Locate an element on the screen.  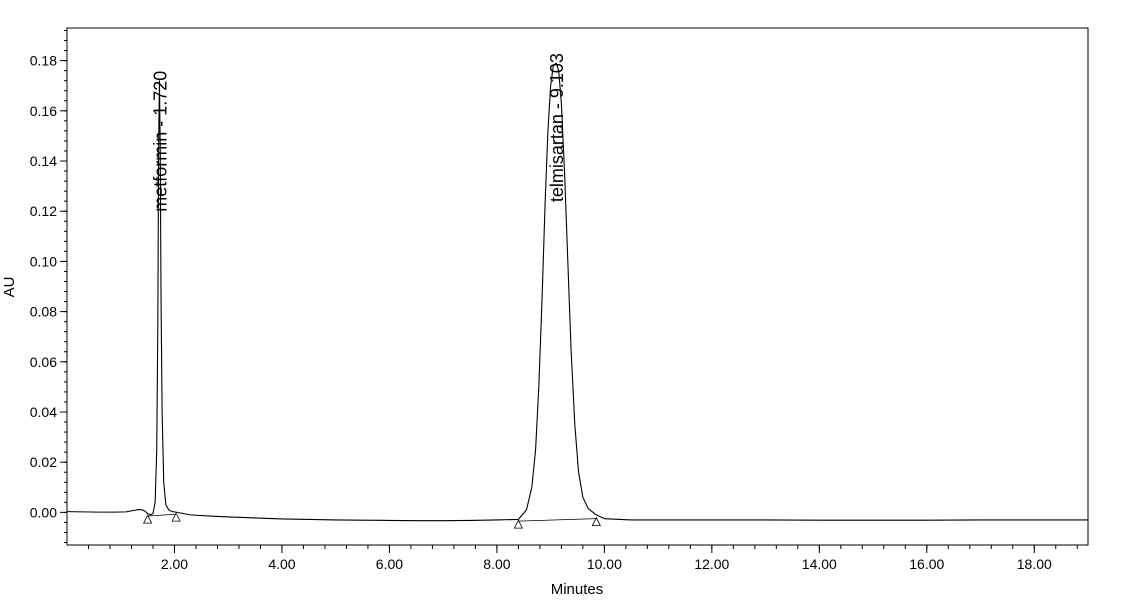
x-axis-title: Minutes is located at coordinates (577, 589).